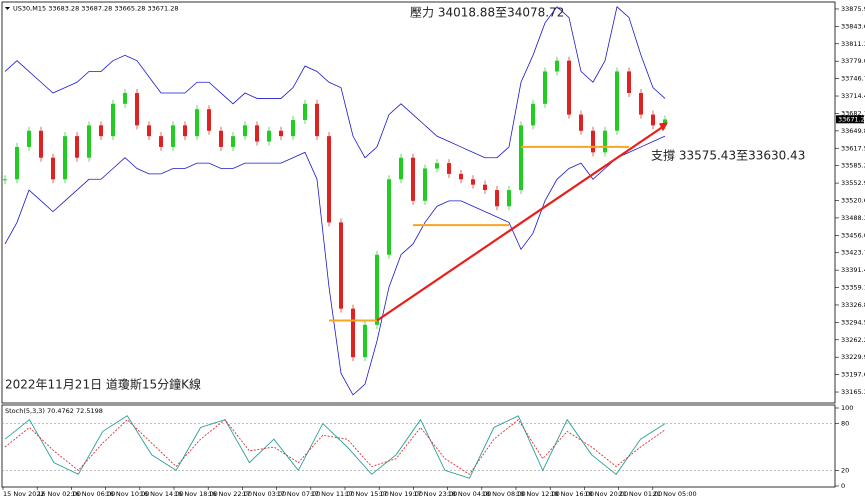  Describe the element at coordinates (853, 61) in the screenshot. I see `y-tick-label: 33779.05` at that location.